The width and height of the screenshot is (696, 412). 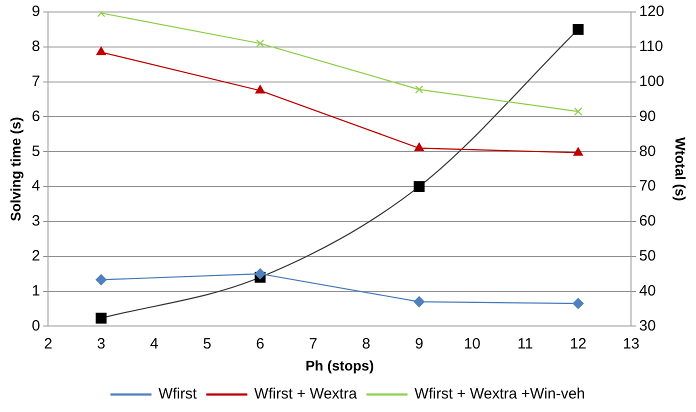 What do you see at coordinates (651, 11) in the screenshot?
I see `y2-tick-label: 120` at bounding box center [651, 11].